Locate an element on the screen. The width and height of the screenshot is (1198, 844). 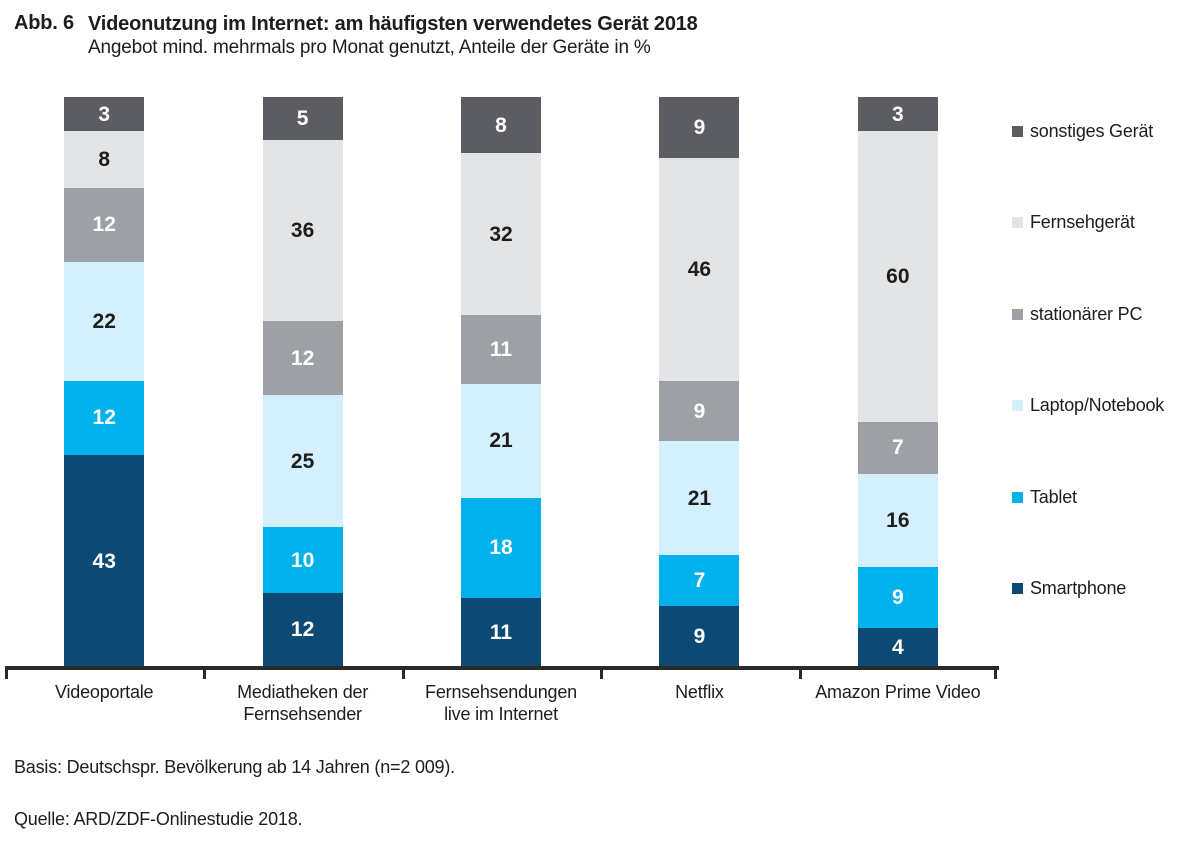
segment-value-label: 32 is located at coordinates (501, 234).